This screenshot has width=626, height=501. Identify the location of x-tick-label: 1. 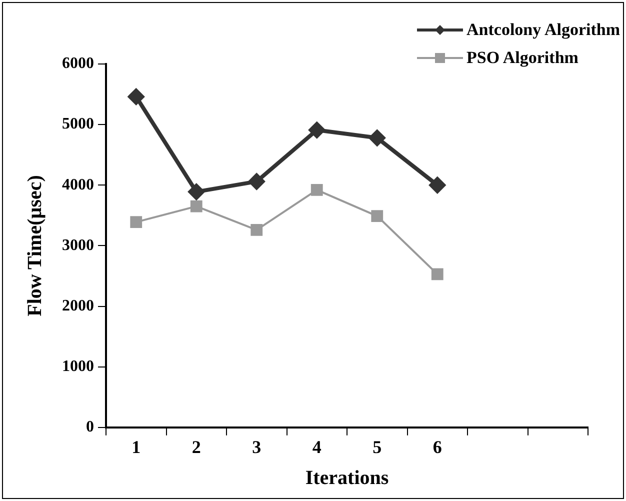
(136, 446).